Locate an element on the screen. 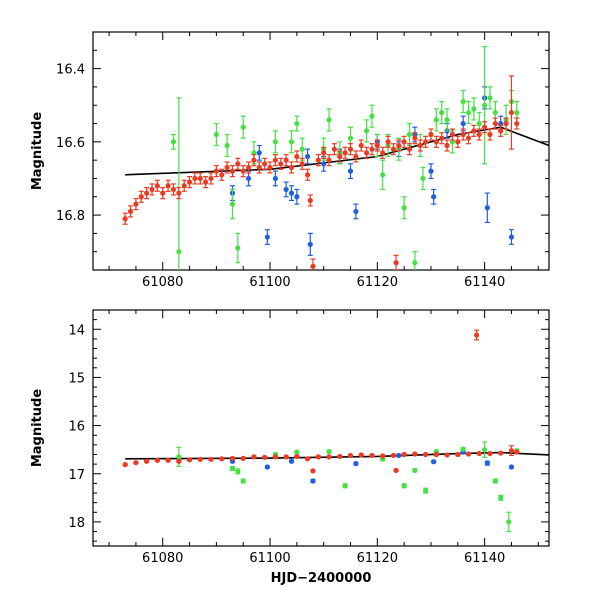 This screenshot has width=600, height=600. series-blue is located at coordinates (372, 171).